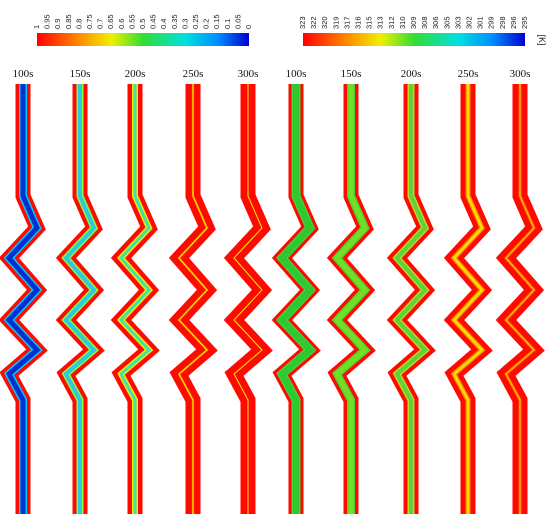 The height and width of the screenshot is (522, 550). I want to click on colorbar-temperature-tick-label: 313, so click(380, 22).